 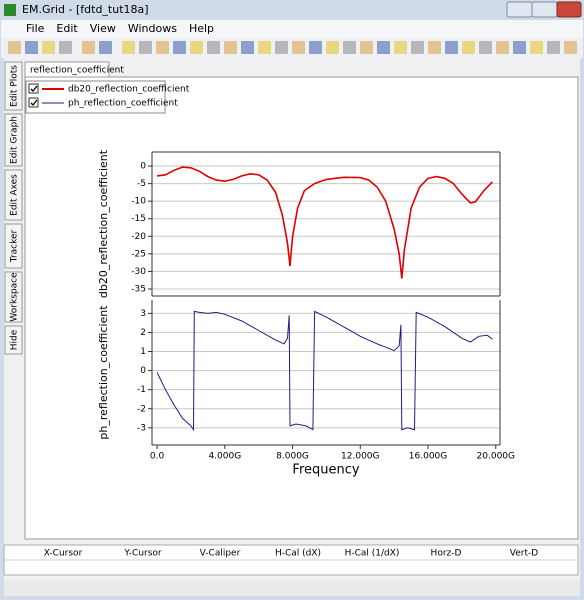 I want to click on y-axis-label: ph_reflection_coefficient, so click(x=103, y=372).